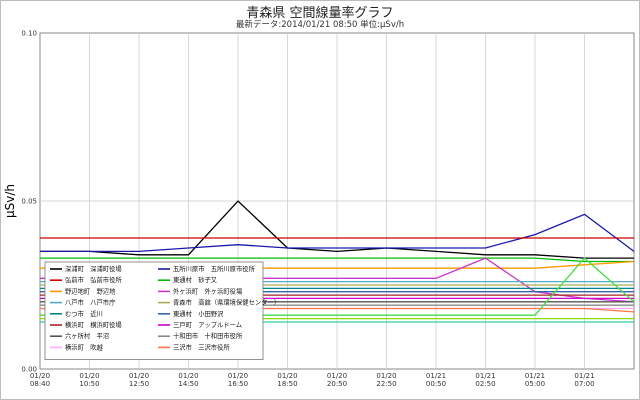  Describe the element at coordinates (386, 384) in the screenshot. I see `x-tick-label: 22:50` at that location.